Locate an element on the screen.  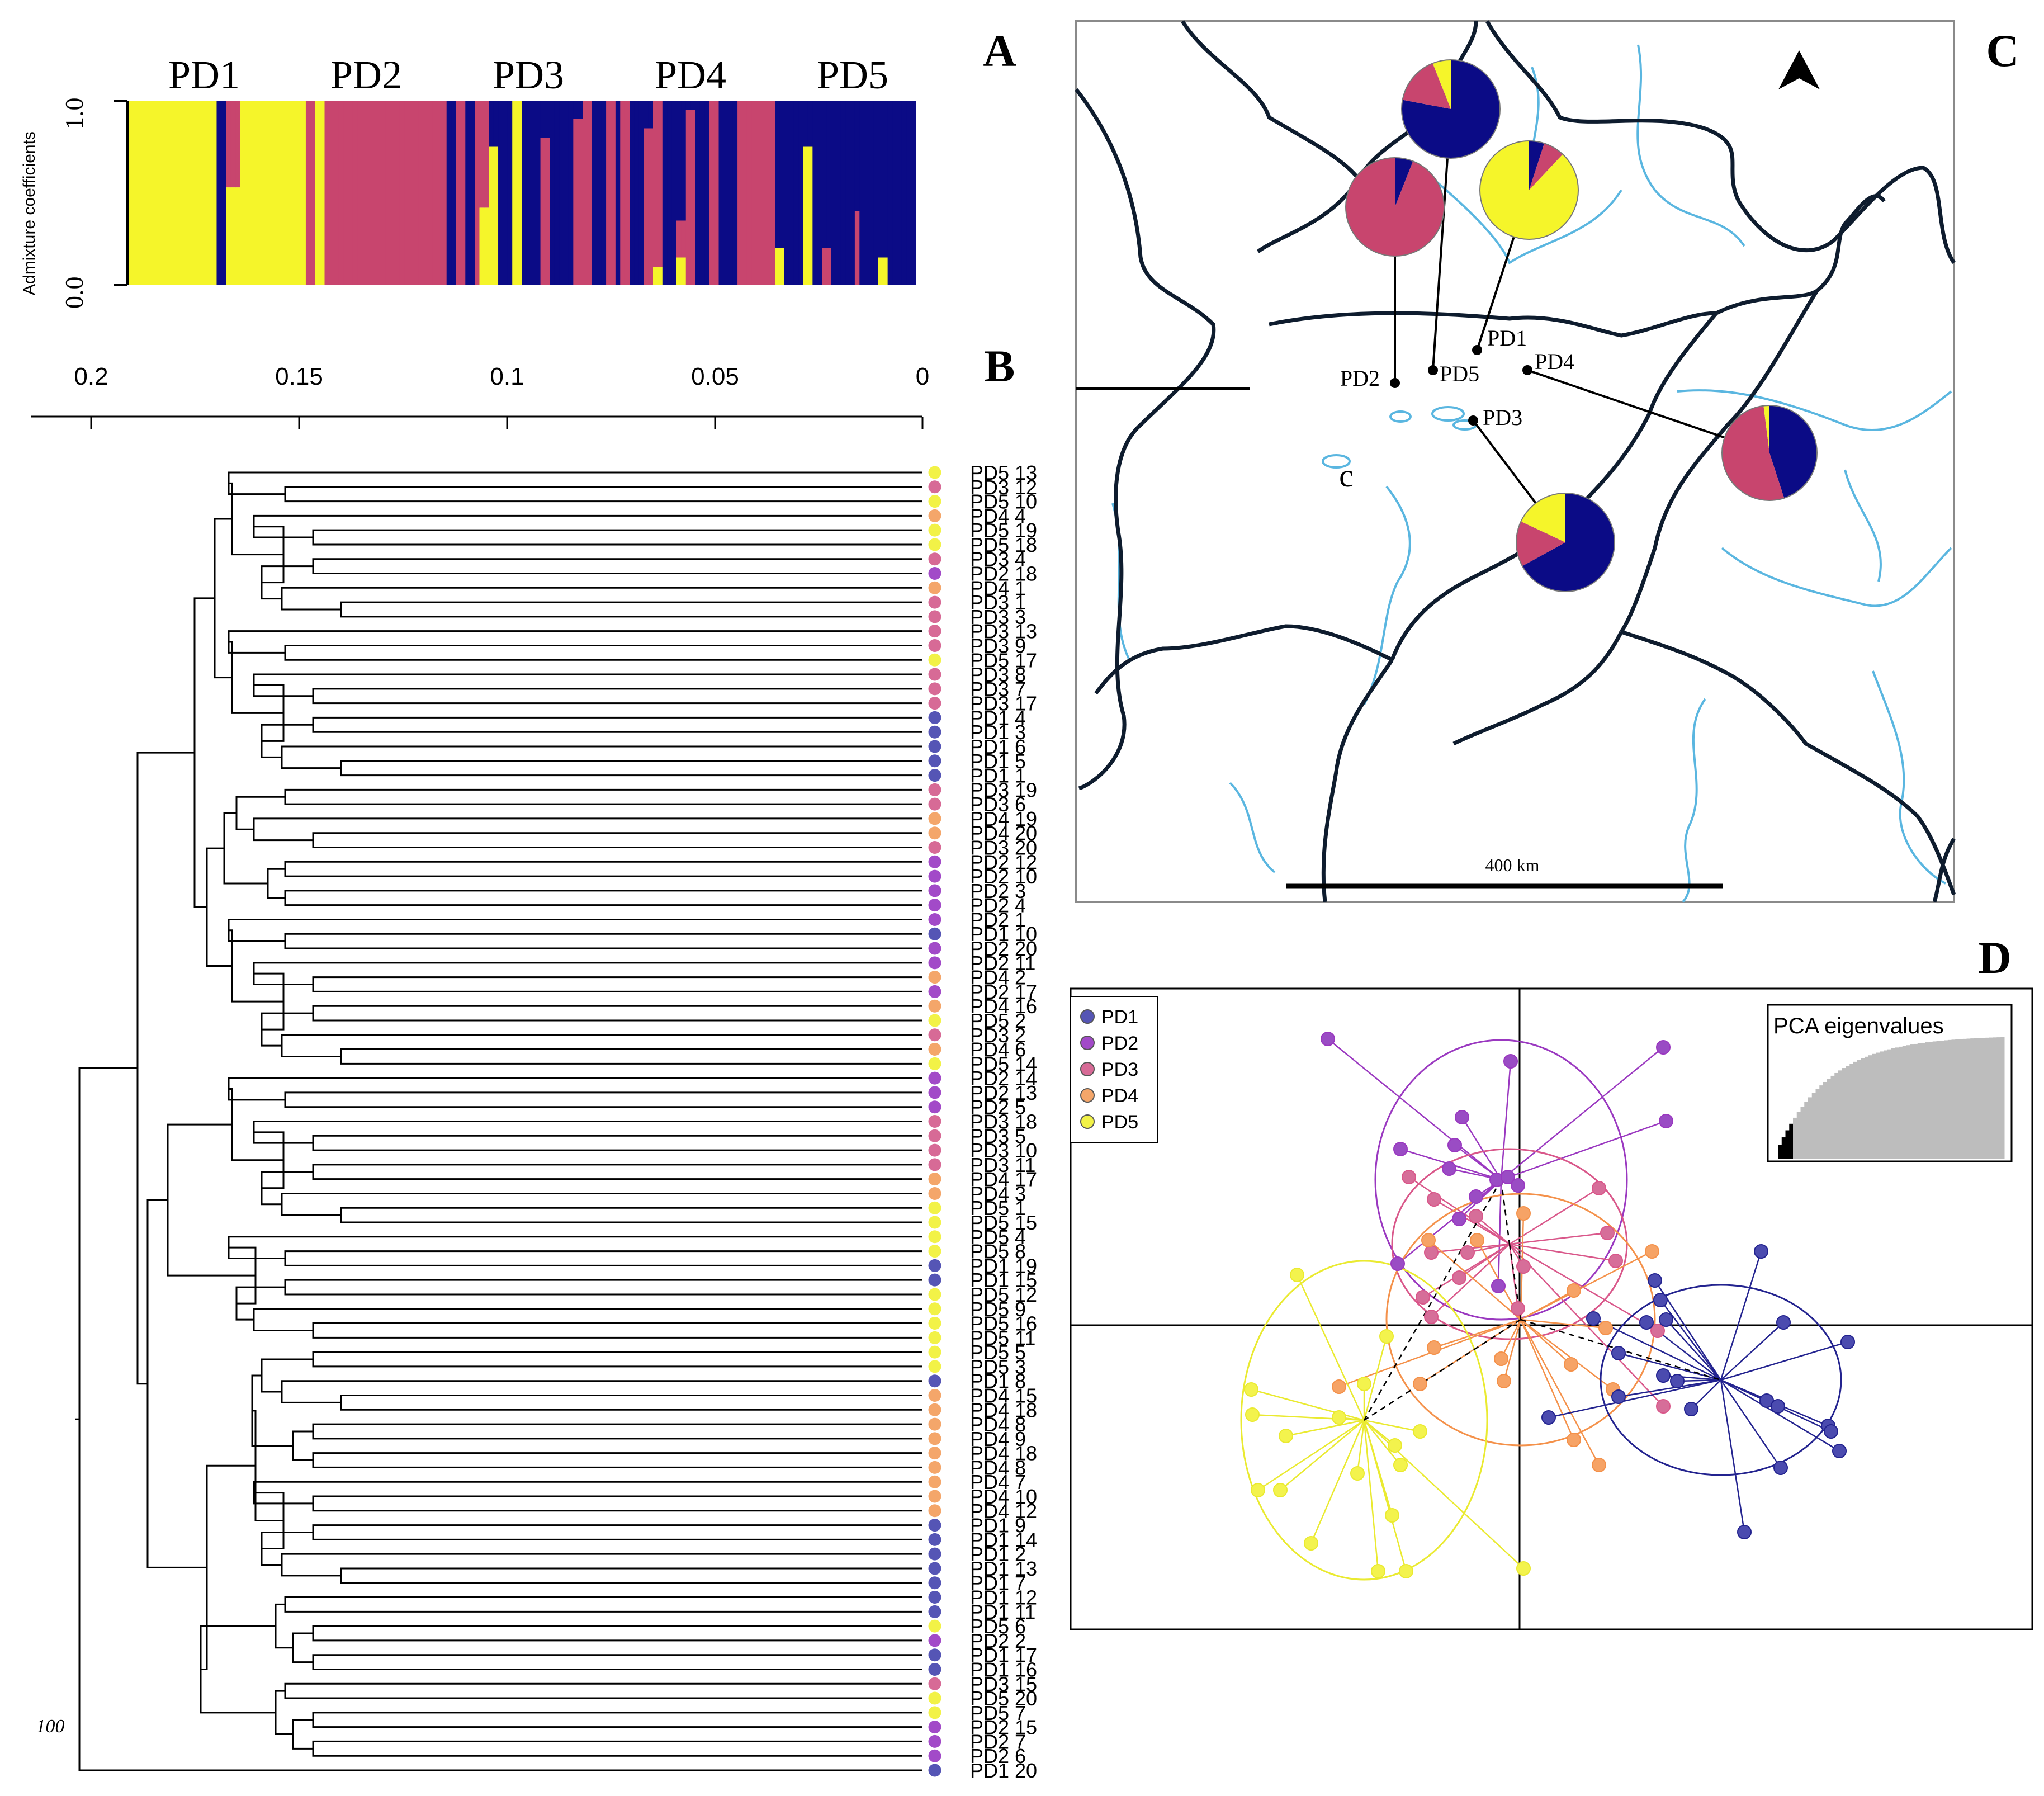
tree-leaf-label: PD1 10 is located at coordinates (1003, 934).